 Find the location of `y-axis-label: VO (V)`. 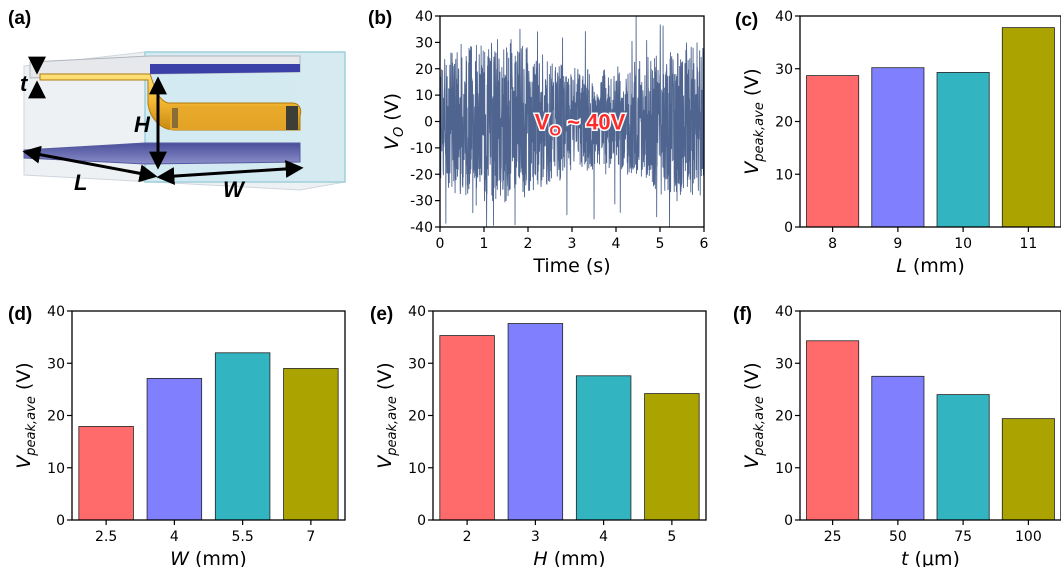

y-axis-label: VO (V) is located at coordinates (394, 121).